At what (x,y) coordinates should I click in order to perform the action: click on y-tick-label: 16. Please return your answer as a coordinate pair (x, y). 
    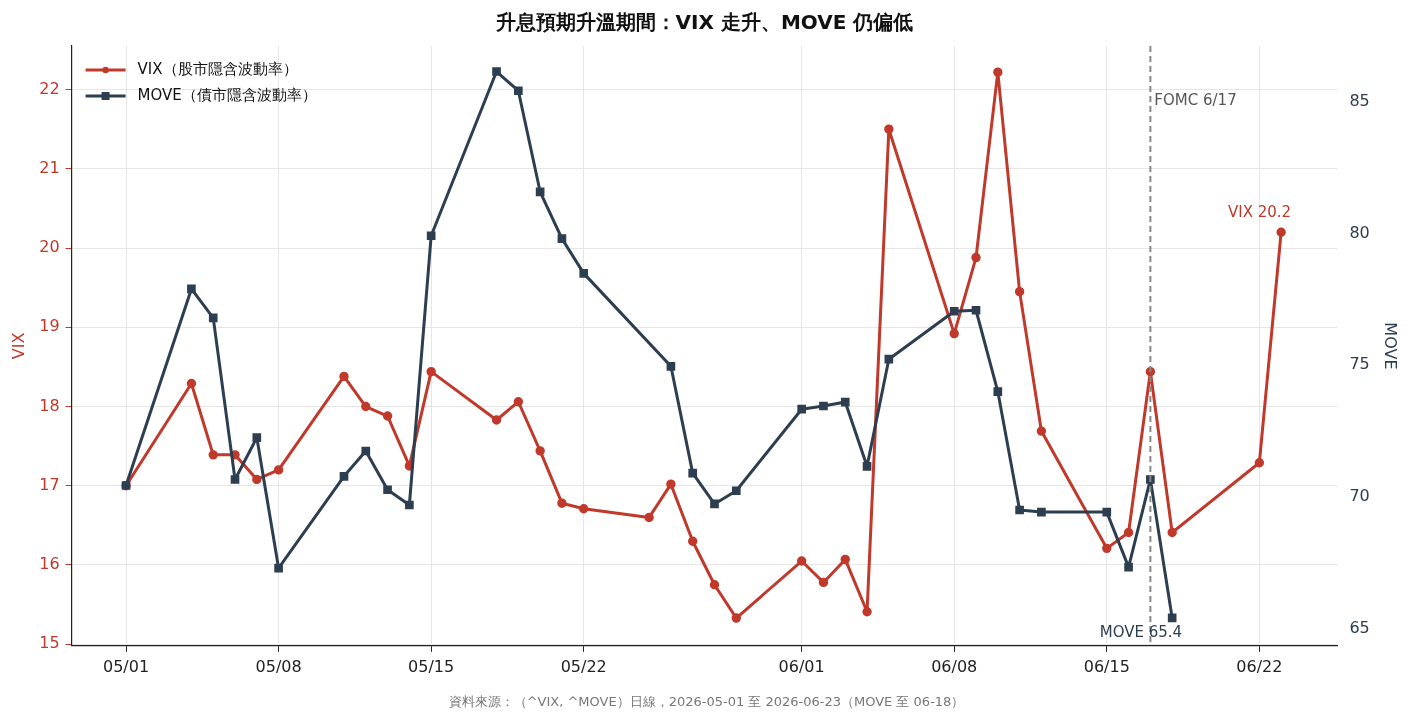
    Looking at the image, I should click on (49, 564).